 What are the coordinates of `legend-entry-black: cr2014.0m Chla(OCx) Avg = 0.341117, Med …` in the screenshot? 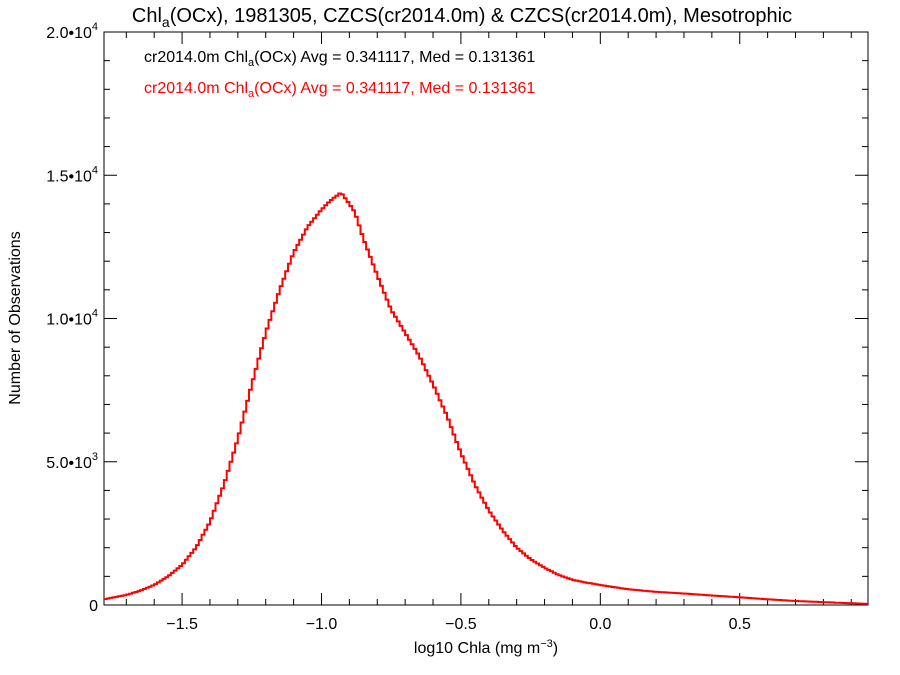 It's located at (339, 59).